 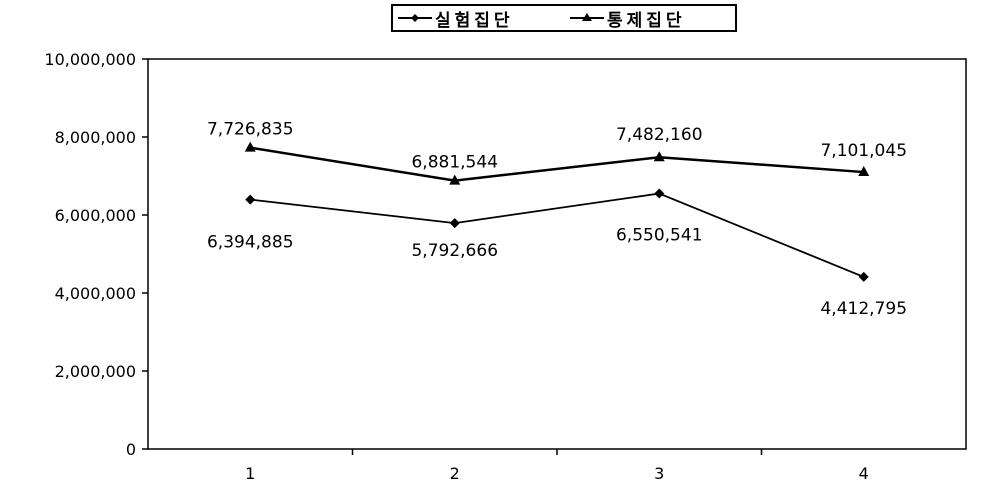 What do you see at coordinates (250, 130) in the screenshot?
I see `data-label-series-2: 7,726,835` at bounding box center [250, 130].